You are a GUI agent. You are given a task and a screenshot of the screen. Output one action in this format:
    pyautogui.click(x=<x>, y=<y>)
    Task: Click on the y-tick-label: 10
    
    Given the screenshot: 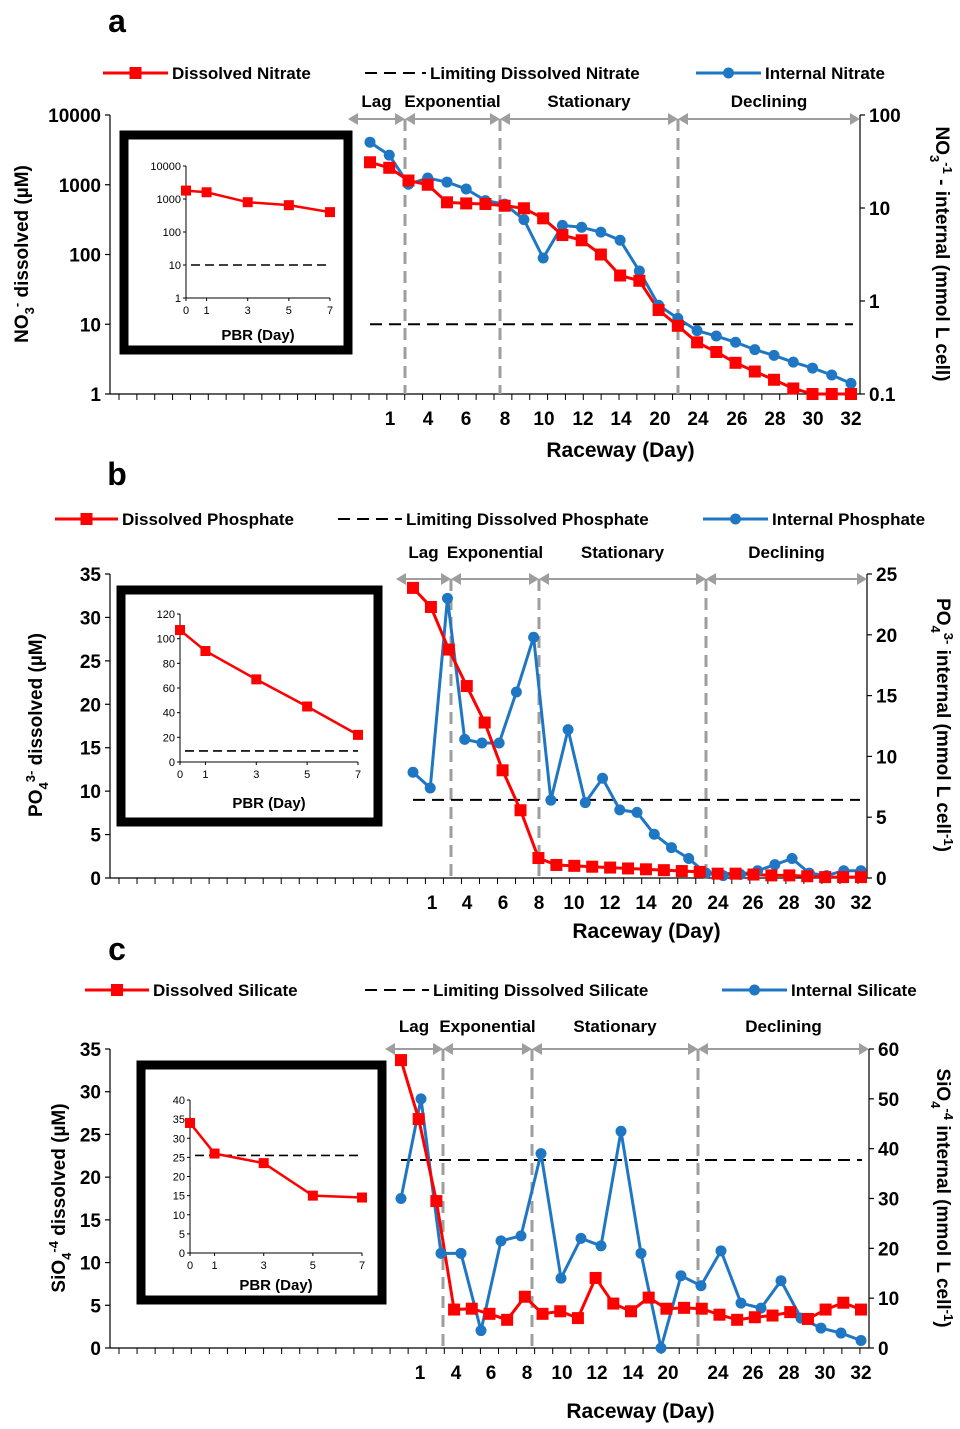 What is the action you would take?
    pyautogui.click(x=90, y=1264)
    